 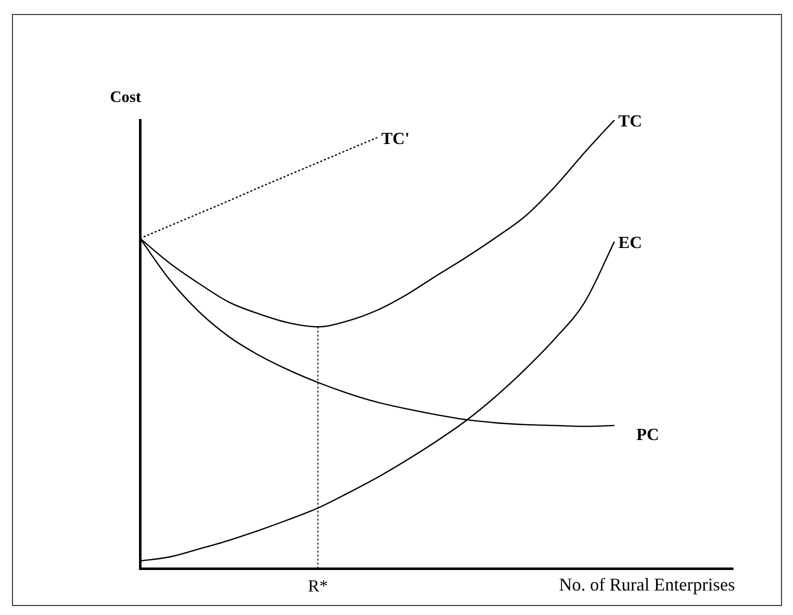 I want to click on series-label: TC, so click(x=630, y=120).